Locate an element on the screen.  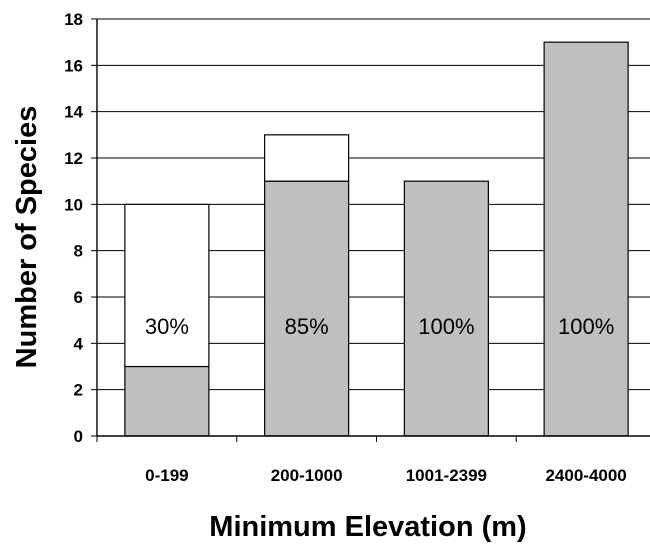
x-tick-label: 200-1000 is located at coordinates (307, 475).